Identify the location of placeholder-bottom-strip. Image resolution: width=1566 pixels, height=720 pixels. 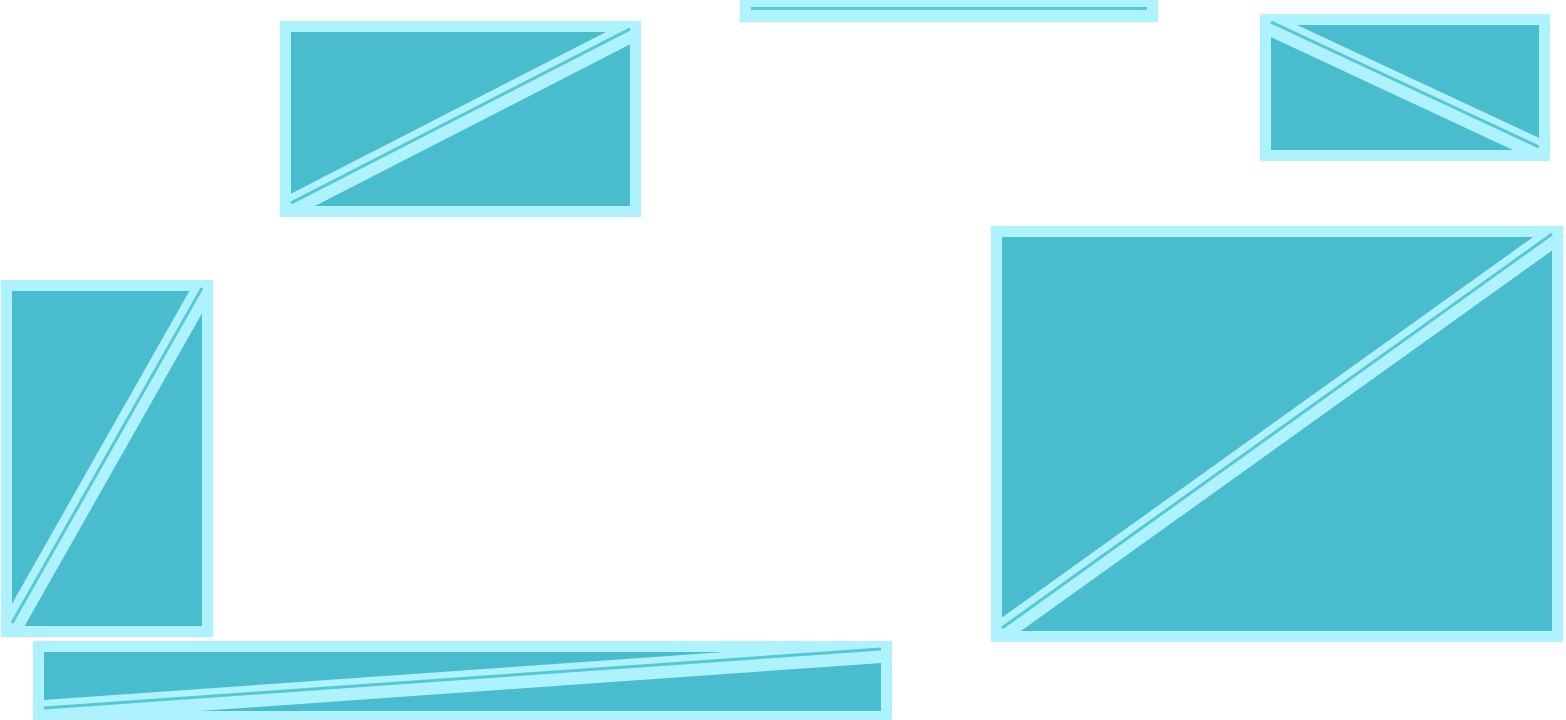
(462, 680).